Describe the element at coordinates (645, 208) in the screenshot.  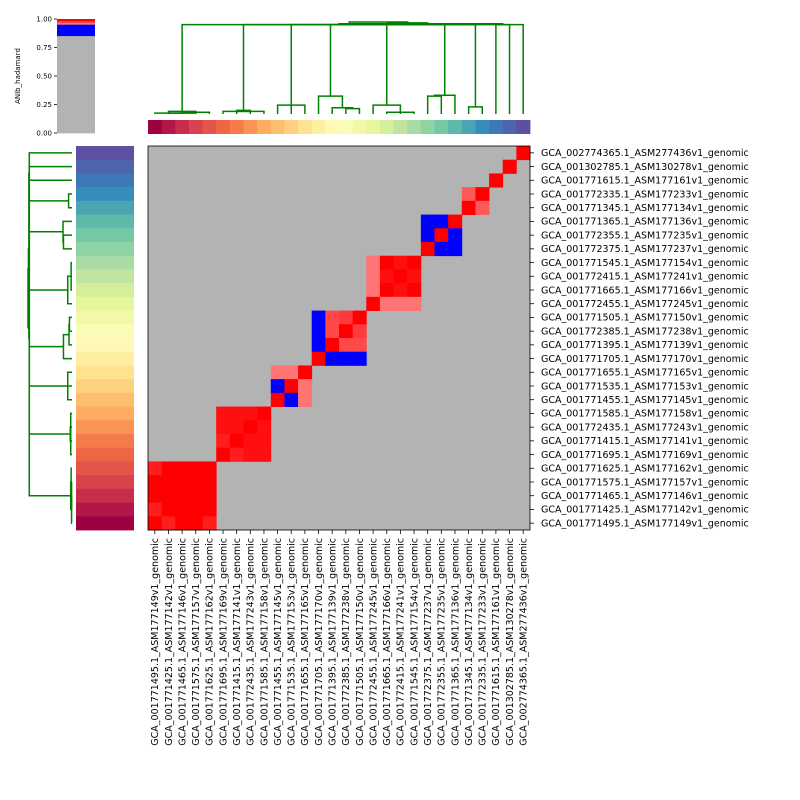
I see `row-label: GCA_001771345.1_ASM177134v1_genomic` at that location.